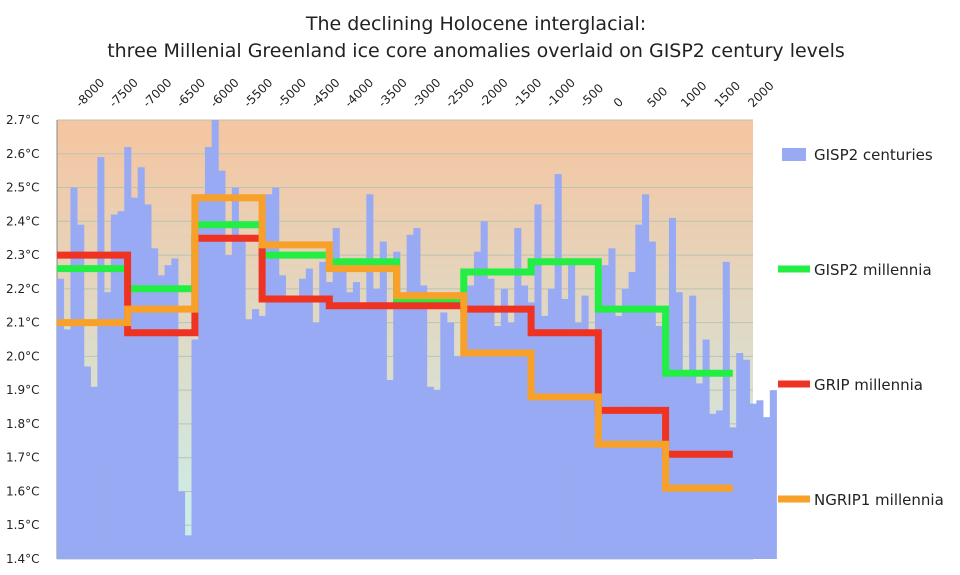 Image resolution: width=960 pixels, height=575 pixels. Describe the element at coordinates (879, 500) in the screenshot. I see `legend-label: NGRIP1 millennia` at that location.